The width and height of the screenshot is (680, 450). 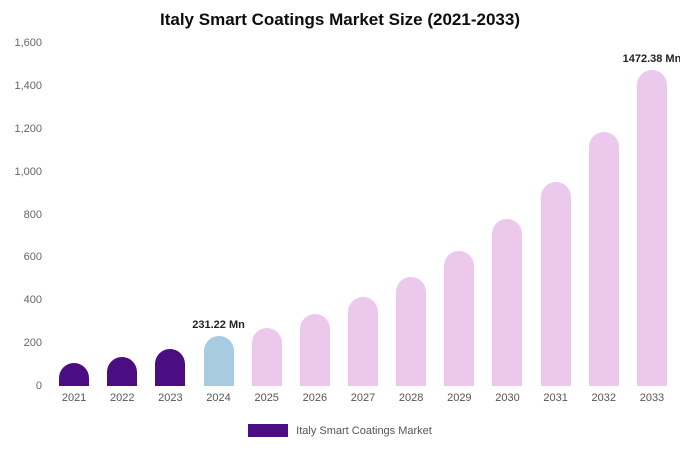 What do you see at coordinates (314, 349) in the screenshot?
I see `bar-2026` at bounding box center [314, 349].